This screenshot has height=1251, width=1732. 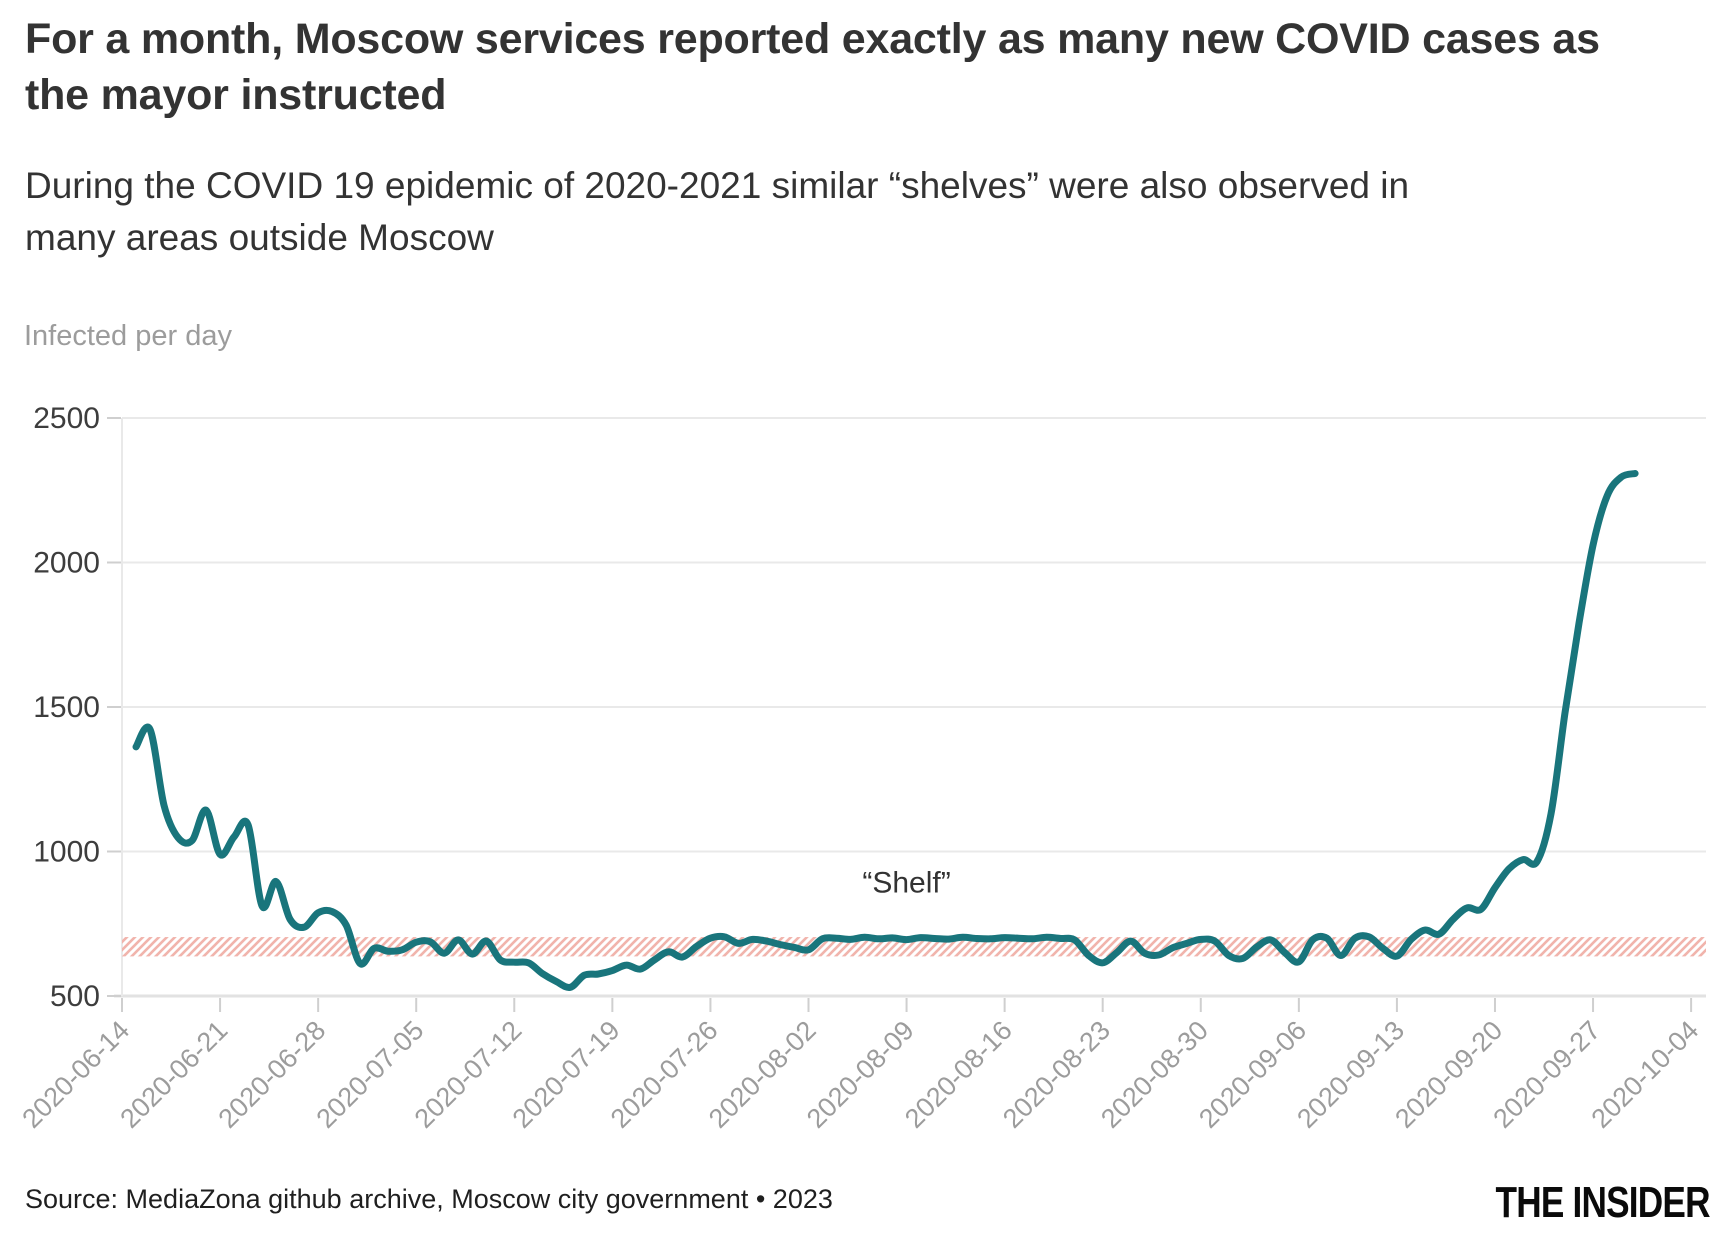 I want to click on y-tick-label: 1000, so click(x=66, y=852).